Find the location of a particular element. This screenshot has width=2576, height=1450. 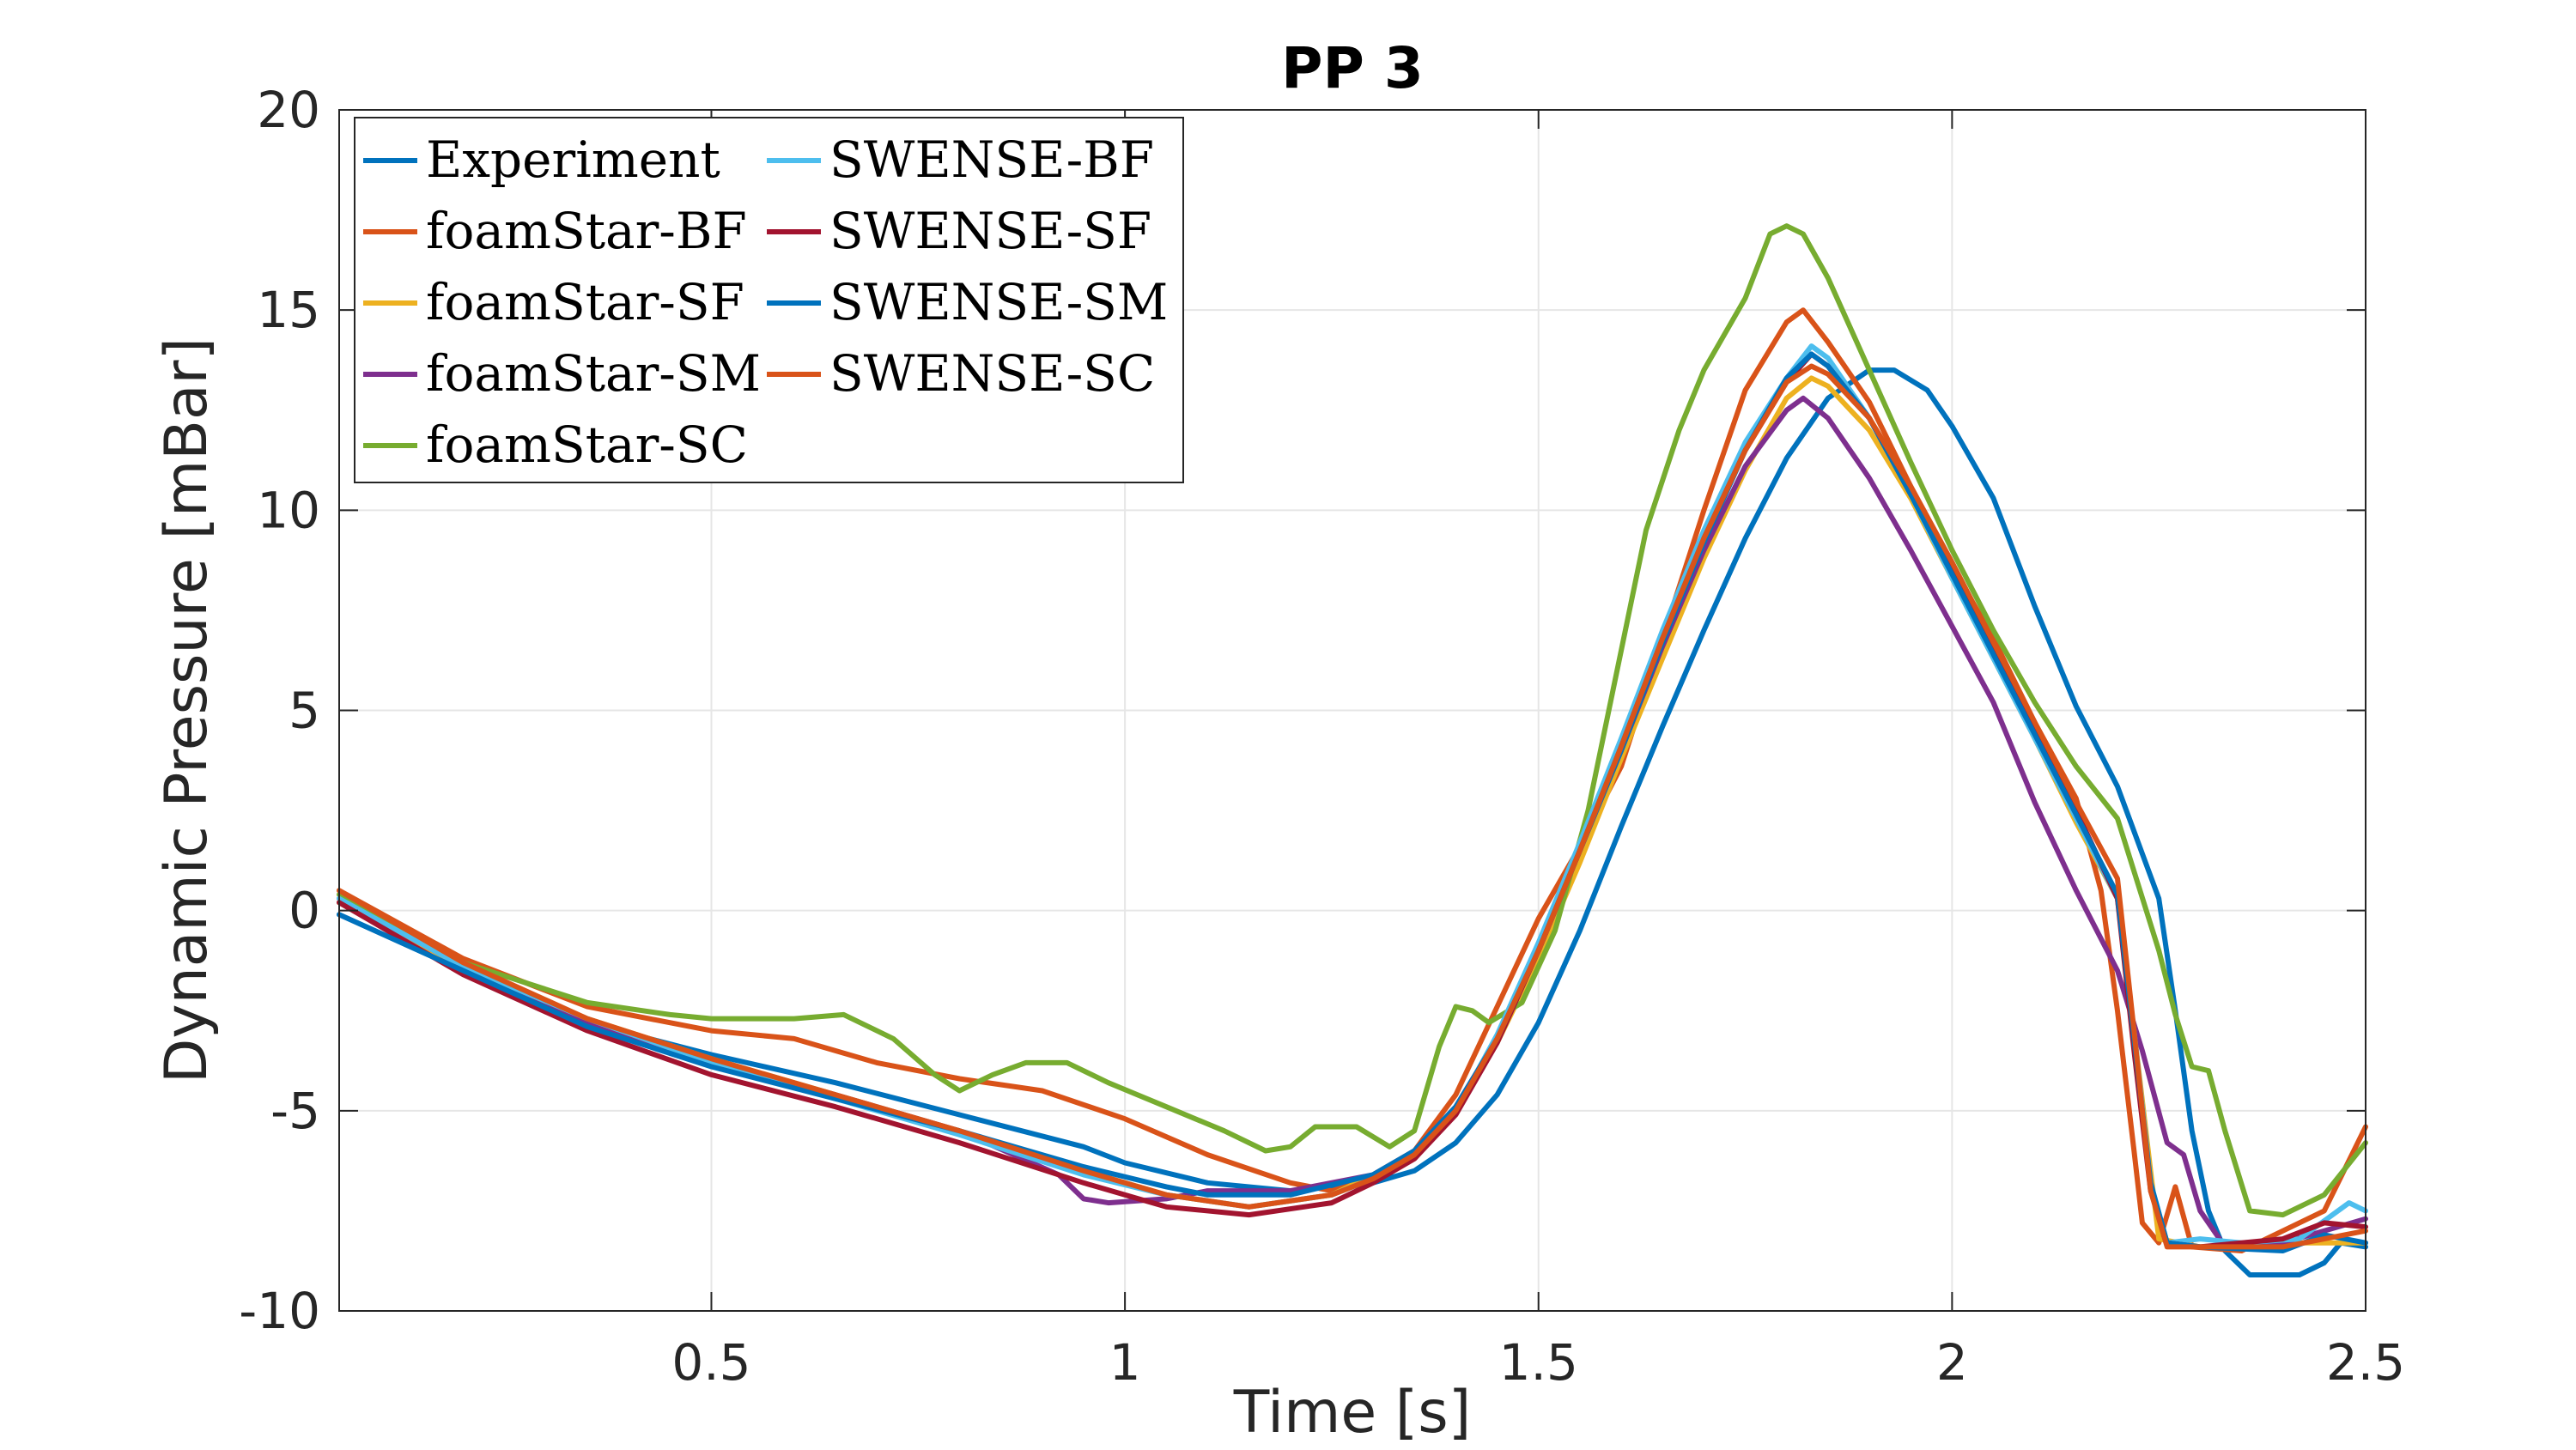

y-tick-label: -5 is located at coordinates (295, 1111).